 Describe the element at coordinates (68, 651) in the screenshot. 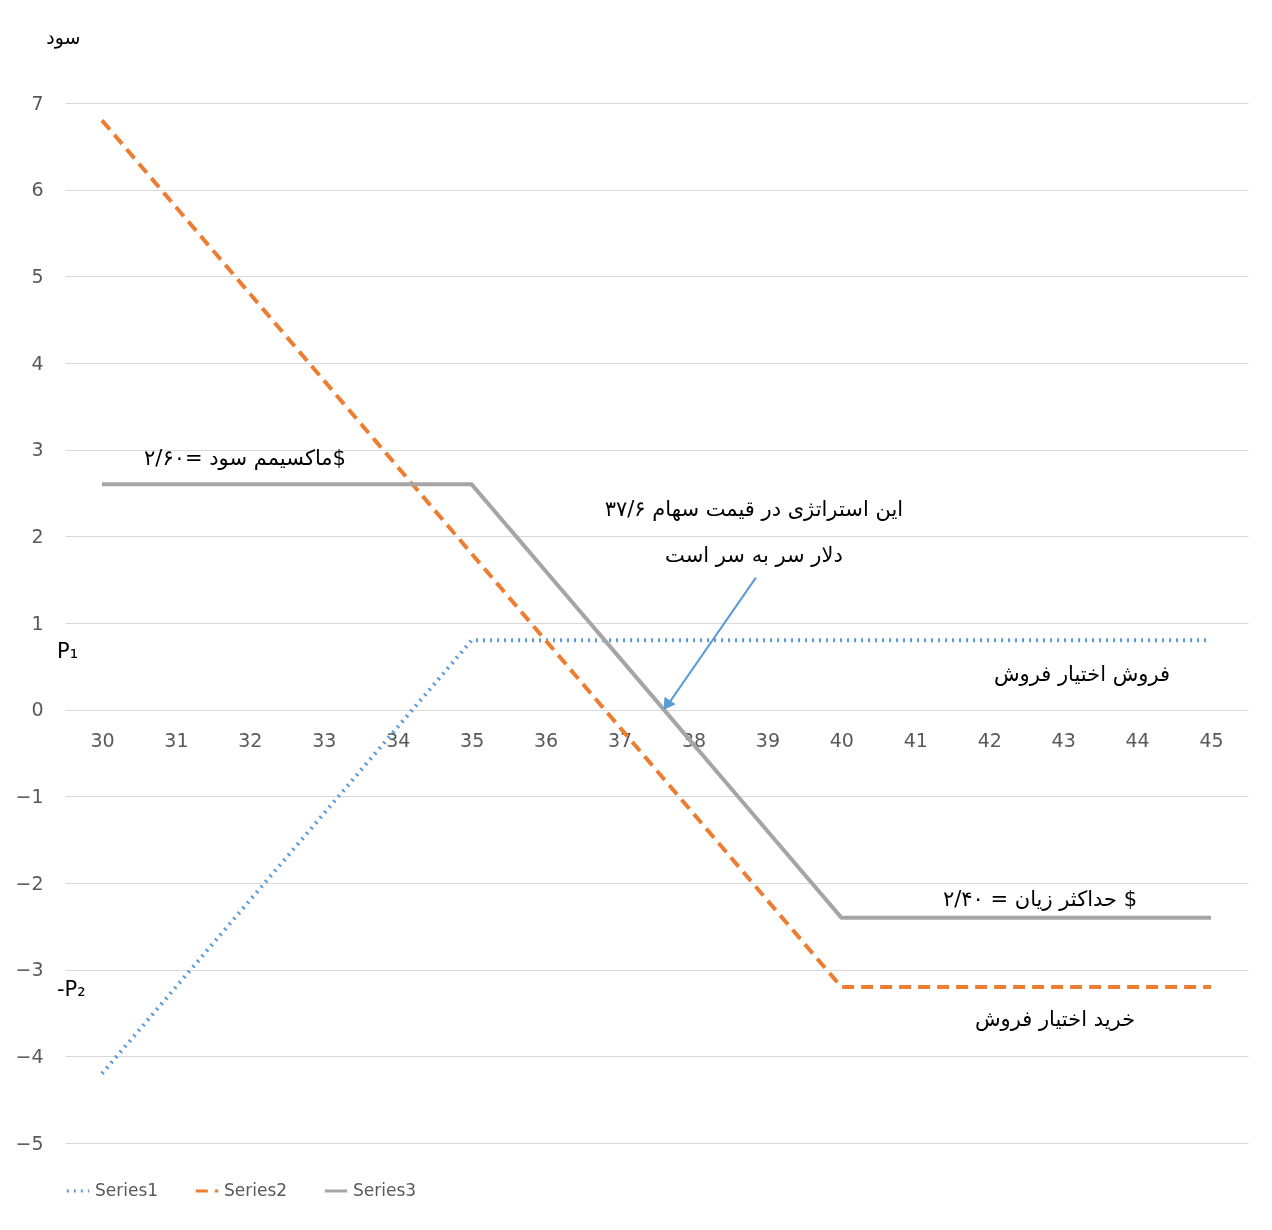

I see `annotation: P₁` at that location.